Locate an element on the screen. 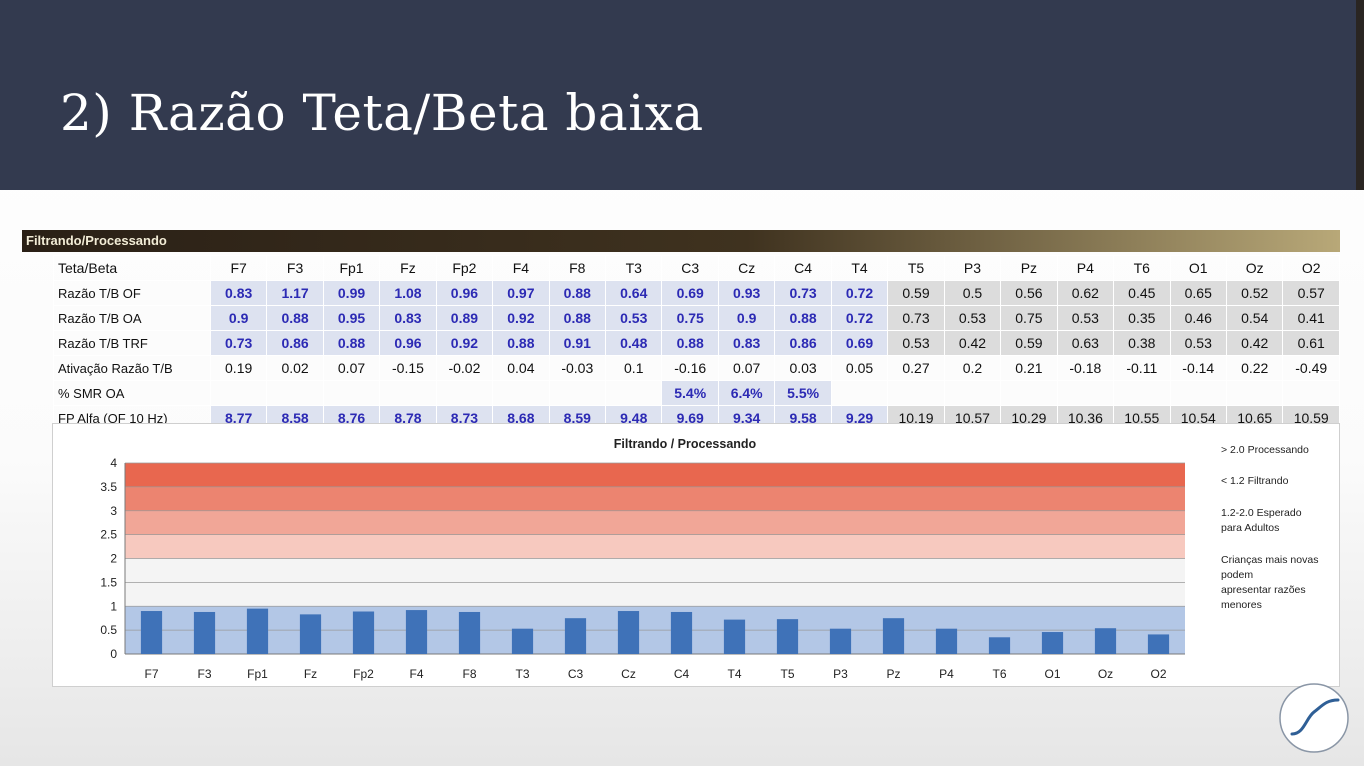 This screenshot has width=1364, height=766. table-cell: 0.99 is located at coordinates (351, 293).